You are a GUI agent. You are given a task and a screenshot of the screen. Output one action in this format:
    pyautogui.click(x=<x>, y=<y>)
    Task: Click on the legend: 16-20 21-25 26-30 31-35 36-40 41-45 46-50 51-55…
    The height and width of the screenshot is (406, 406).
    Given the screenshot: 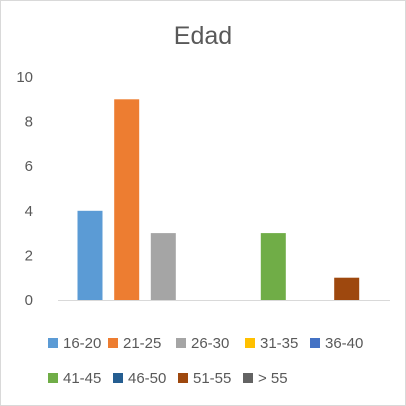 What is the action you would take?
    pyautogui.click(x=205, y=361)
    